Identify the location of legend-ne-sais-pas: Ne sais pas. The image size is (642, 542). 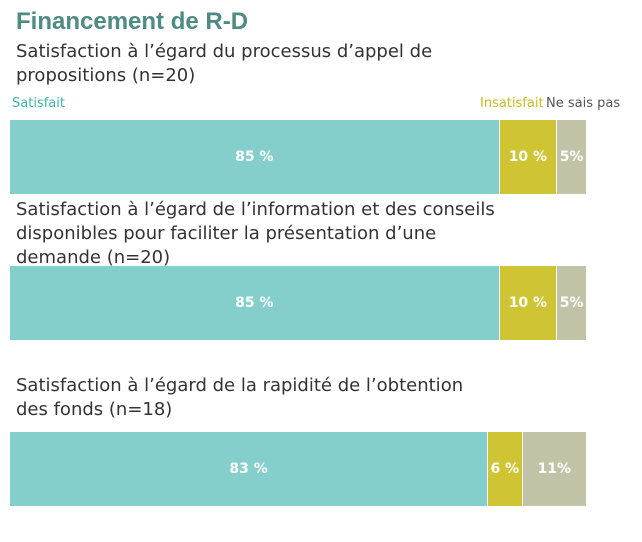
(583, 103).